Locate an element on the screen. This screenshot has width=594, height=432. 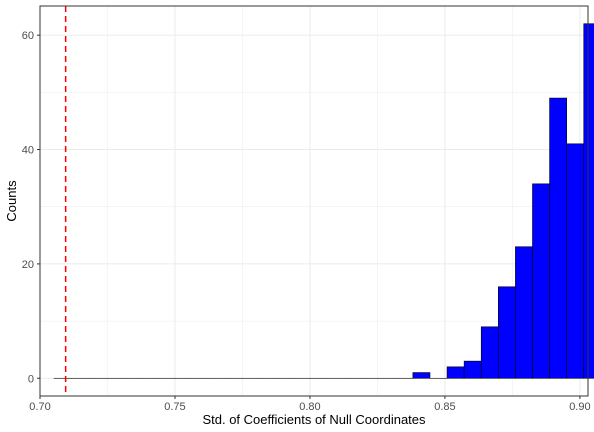
x-tick-label: 0.70 is located at coordinates (39, 407).